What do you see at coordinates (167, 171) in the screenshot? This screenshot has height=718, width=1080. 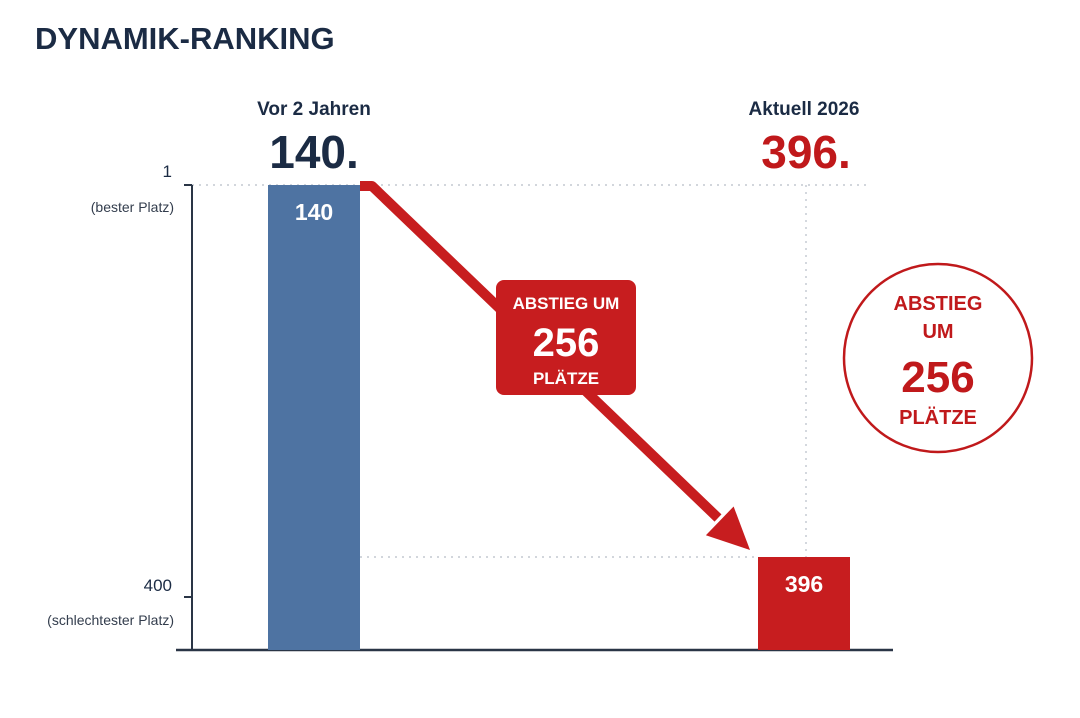 I see `y-tick-label-best: 1` at bounding box center [167, 171].